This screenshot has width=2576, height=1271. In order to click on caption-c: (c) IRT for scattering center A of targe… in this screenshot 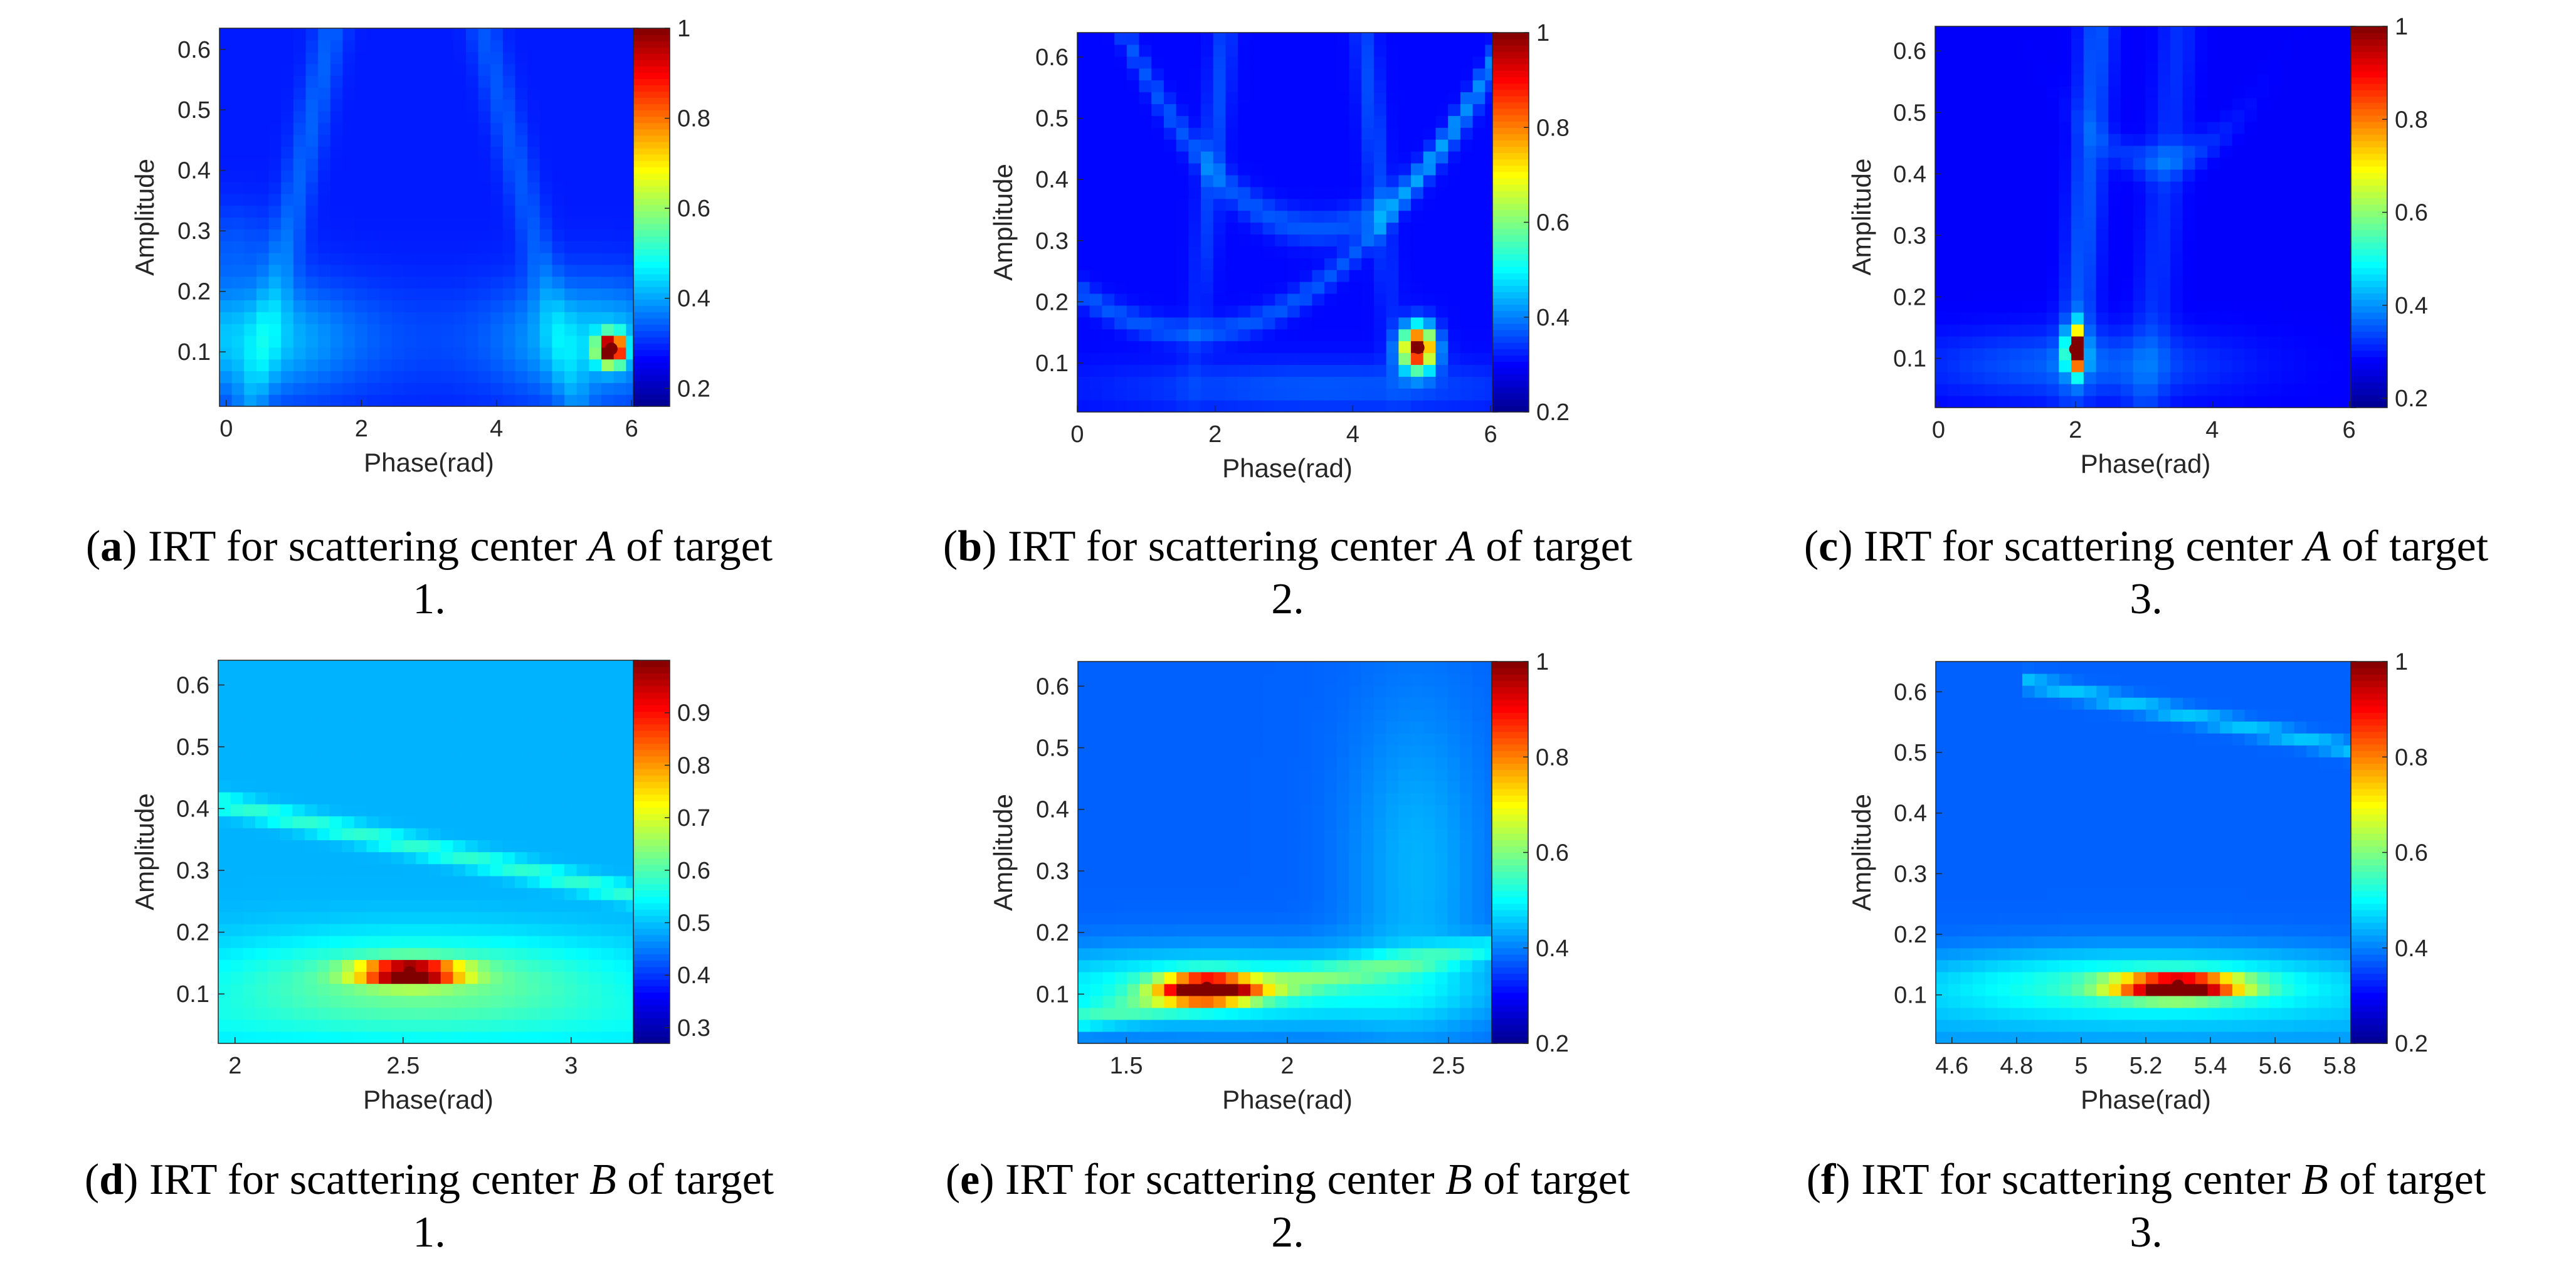, I will do `click(2146, 572)`.